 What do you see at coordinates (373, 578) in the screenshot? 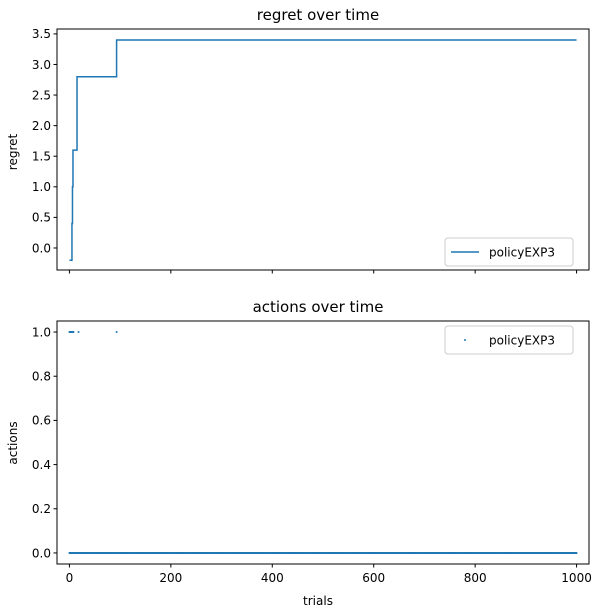
I see `actions-x-tick-label: 600` at bounding box center [373, 578].